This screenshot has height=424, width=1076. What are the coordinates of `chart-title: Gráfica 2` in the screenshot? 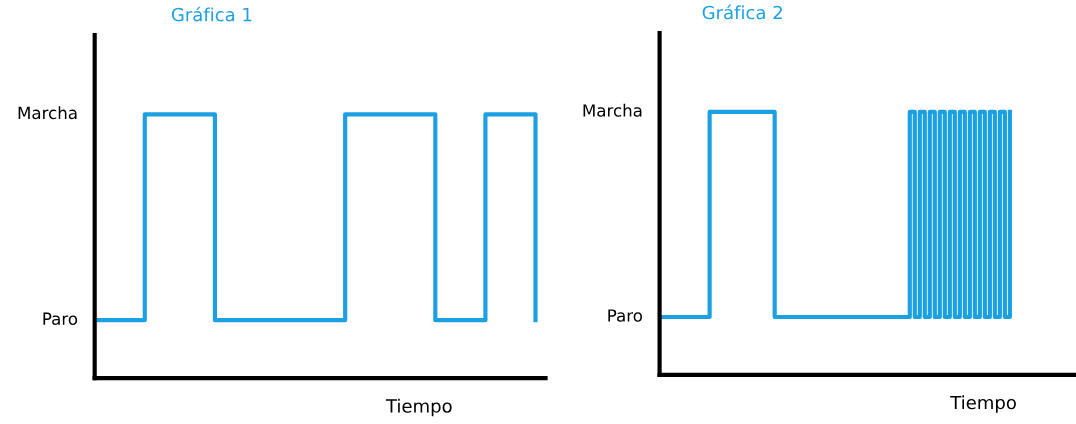 It's located at (742, 12).